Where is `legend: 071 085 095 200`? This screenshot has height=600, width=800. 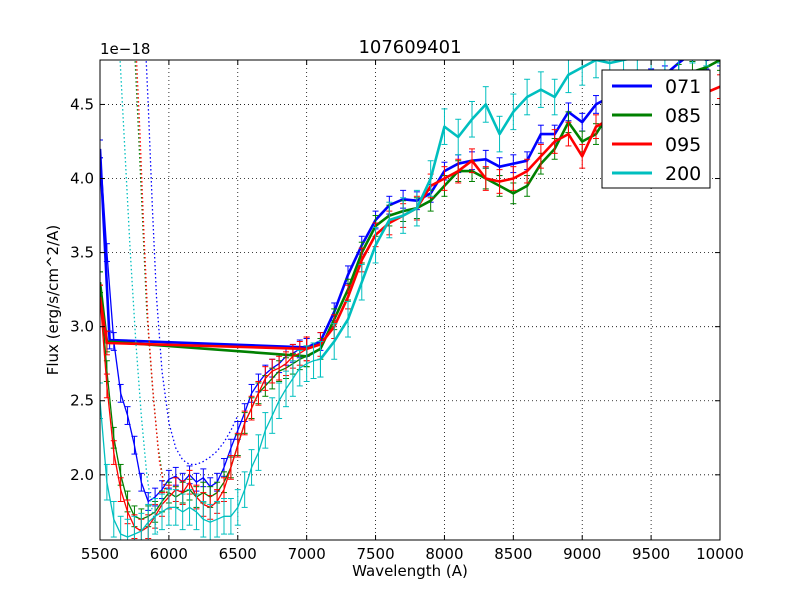 legend: 071 085 095 200 is located at coordinates (656, 129).